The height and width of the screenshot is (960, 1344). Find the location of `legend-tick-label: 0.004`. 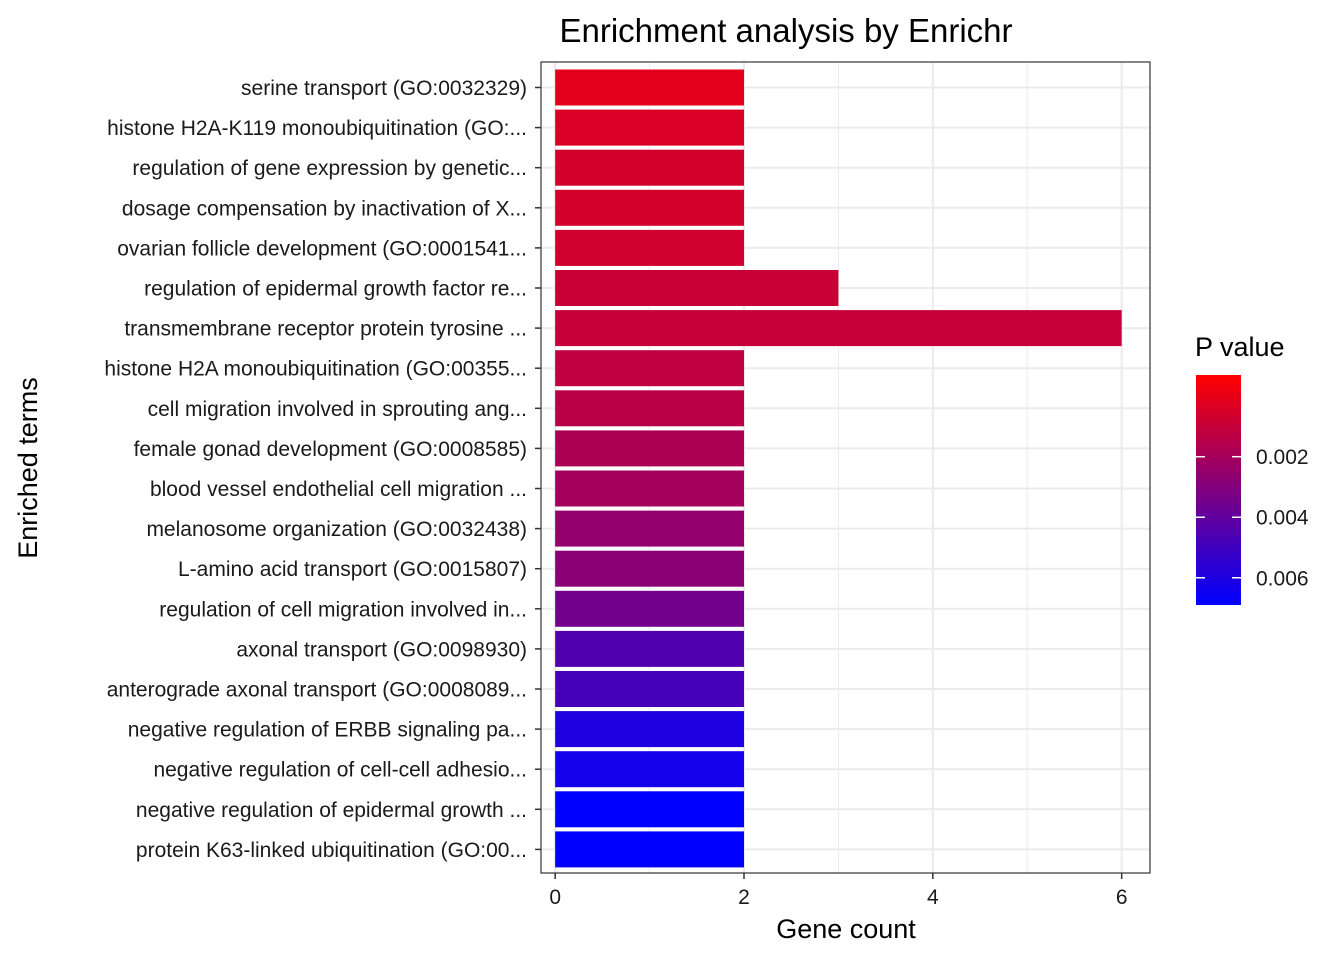

legend-tick-label: 0.004 is located at coordinates (1282, 518).